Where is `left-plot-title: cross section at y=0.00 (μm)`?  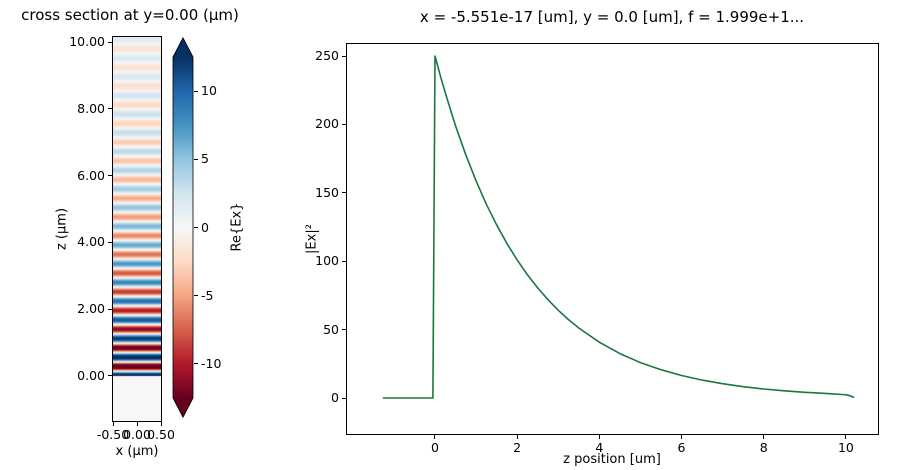
left-plot-title: cross section at y=0.00 (μm) is located at coordinates (130, 15).